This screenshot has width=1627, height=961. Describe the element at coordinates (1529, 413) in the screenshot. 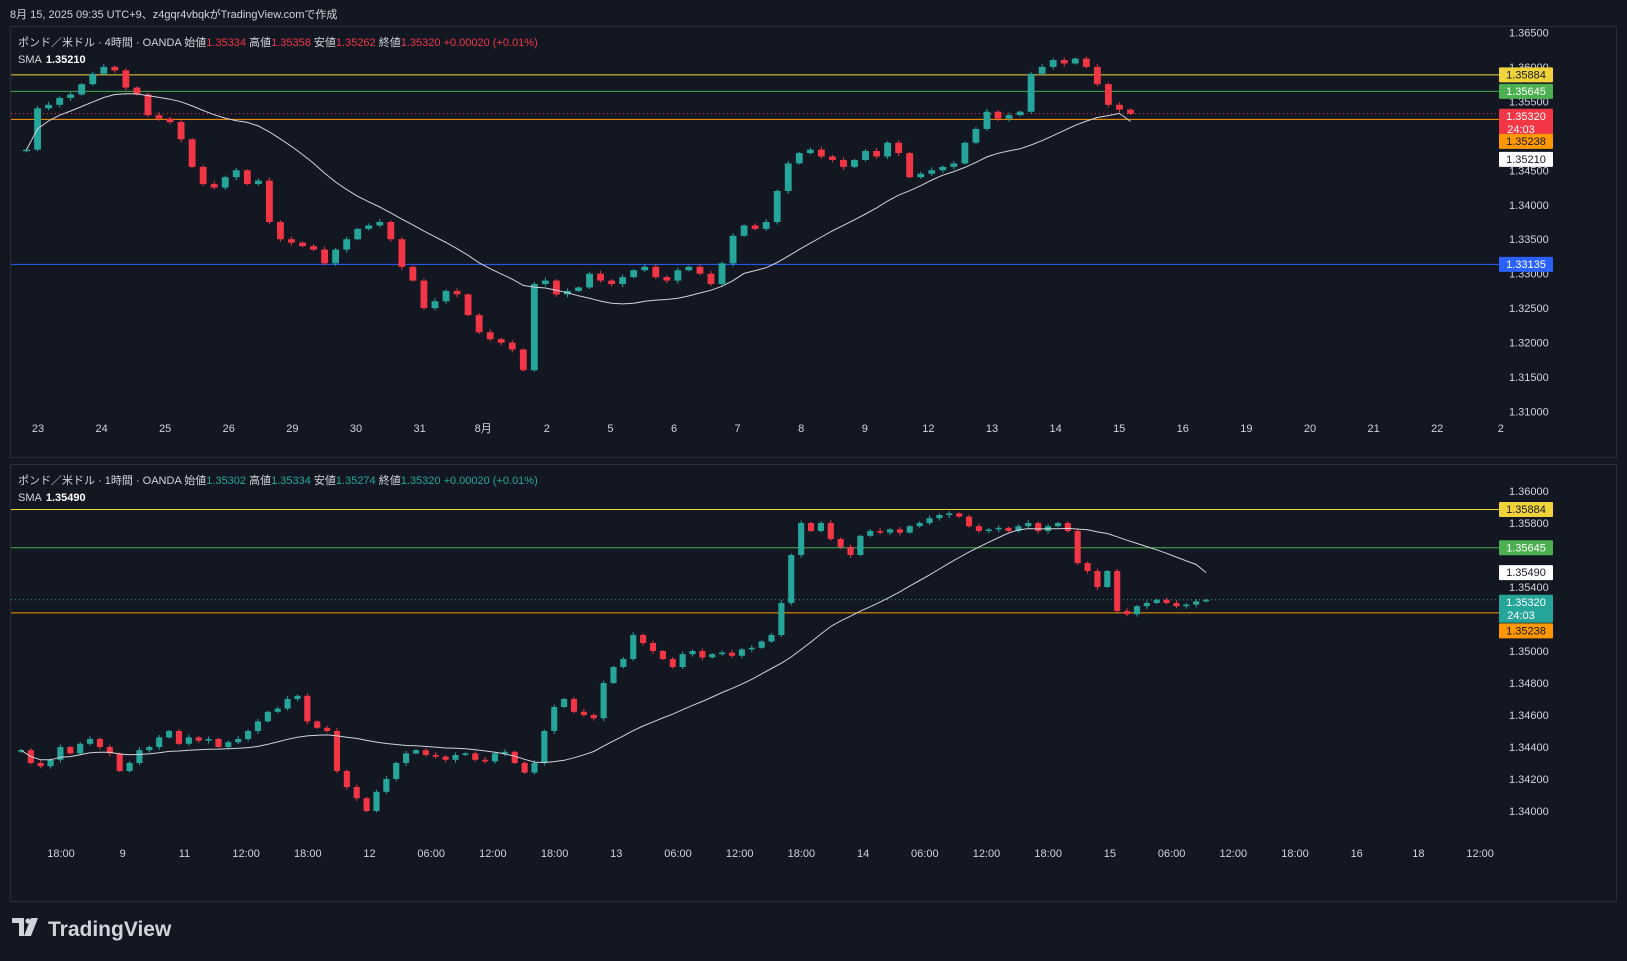

I see `price-tick-label: 1.31000` at that location.